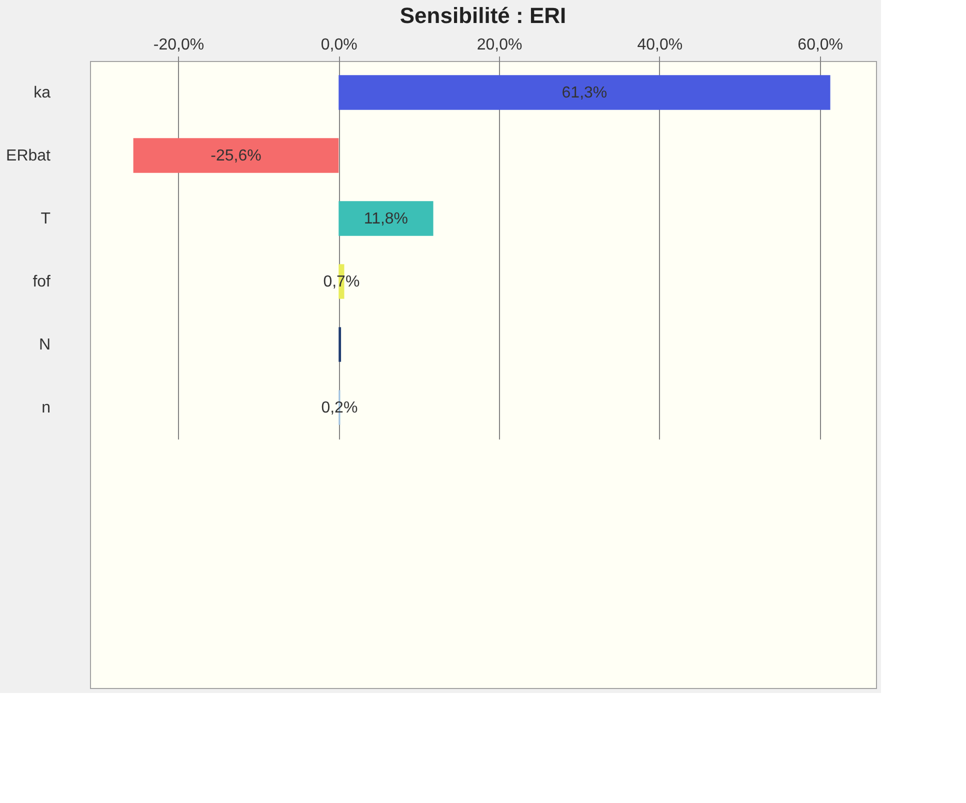 The width and height of the screenshot is (966, 803). What do you see at coordinates (821, 45) in the screenshot?
I see `x-tick-label: 60,0%` at bounding box center [821, 45].